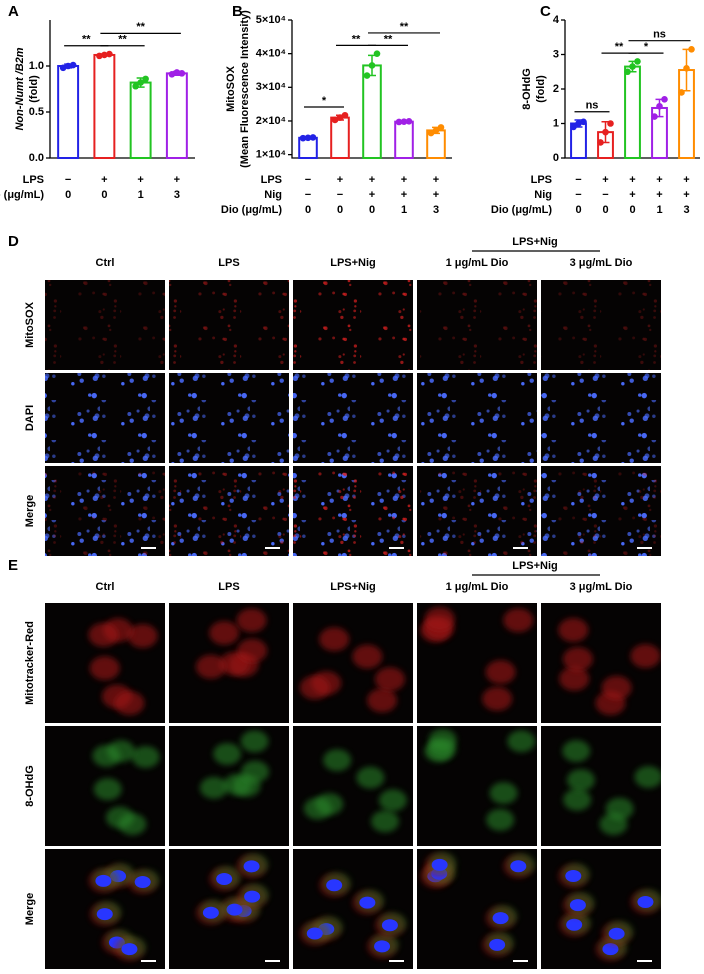 Image resolution: width=704 pixels, height=974 pixels. What do you see at coordinates (271, 20) in the screenshot?
I see `y-tick-label: 5×10⁴` at bounding box center [271, 20].